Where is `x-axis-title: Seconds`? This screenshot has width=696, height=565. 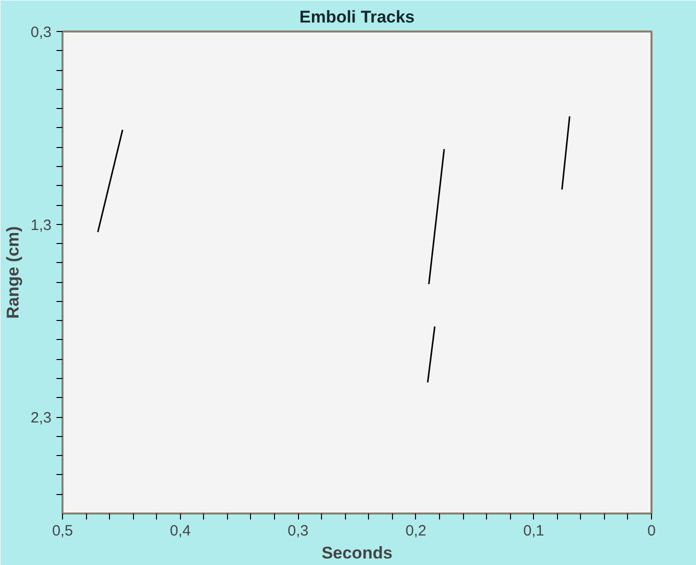
x-axis-title: Seconds is located at coordinates (357, 553).